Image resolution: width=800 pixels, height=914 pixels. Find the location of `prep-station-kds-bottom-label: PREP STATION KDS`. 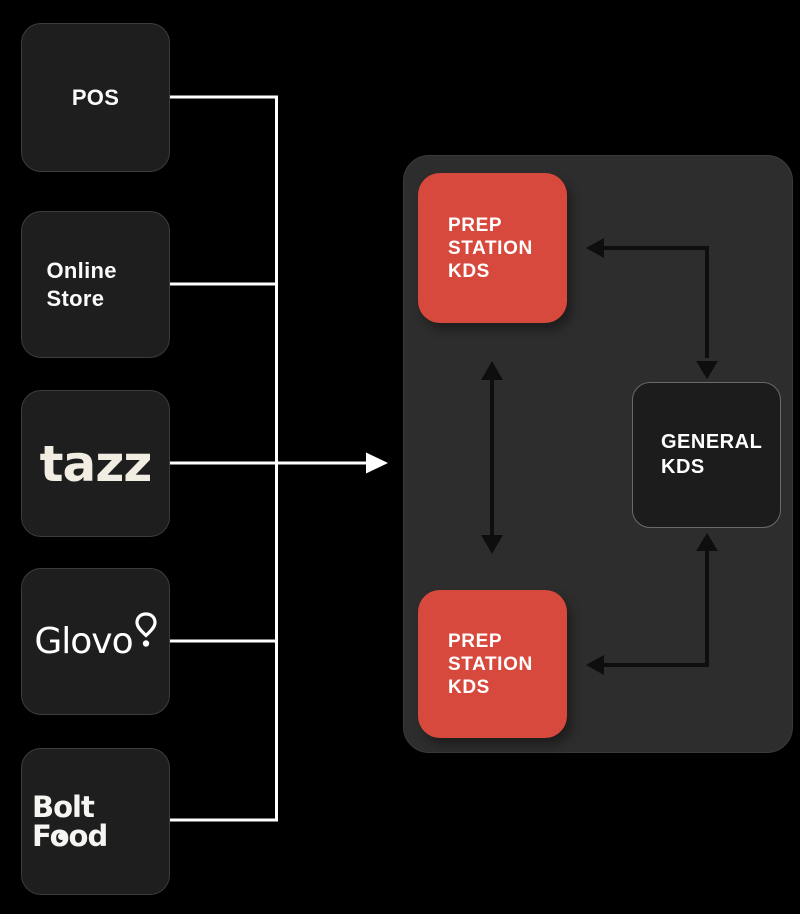

prep-station-kds-bottom-label: PREP STATION KDS is located at coordinates (490, 664).